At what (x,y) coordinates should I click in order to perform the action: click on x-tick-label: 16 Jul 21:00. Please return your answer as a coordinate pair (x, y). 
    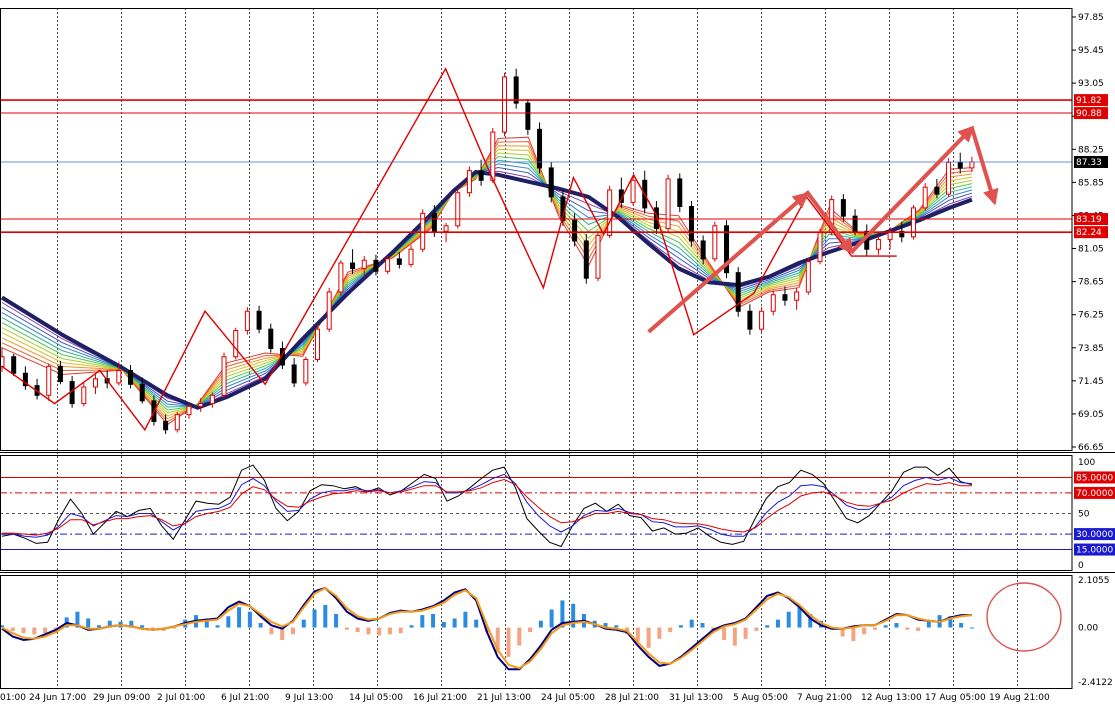
    Looking at the image, I should click on (440, 698).